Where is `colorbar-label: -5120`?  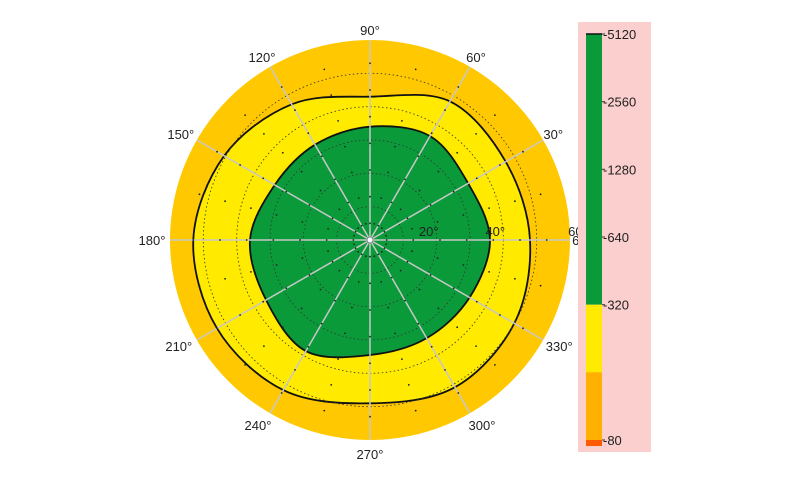 colorbar-label: -5120 is located at coordinates (619, 34).